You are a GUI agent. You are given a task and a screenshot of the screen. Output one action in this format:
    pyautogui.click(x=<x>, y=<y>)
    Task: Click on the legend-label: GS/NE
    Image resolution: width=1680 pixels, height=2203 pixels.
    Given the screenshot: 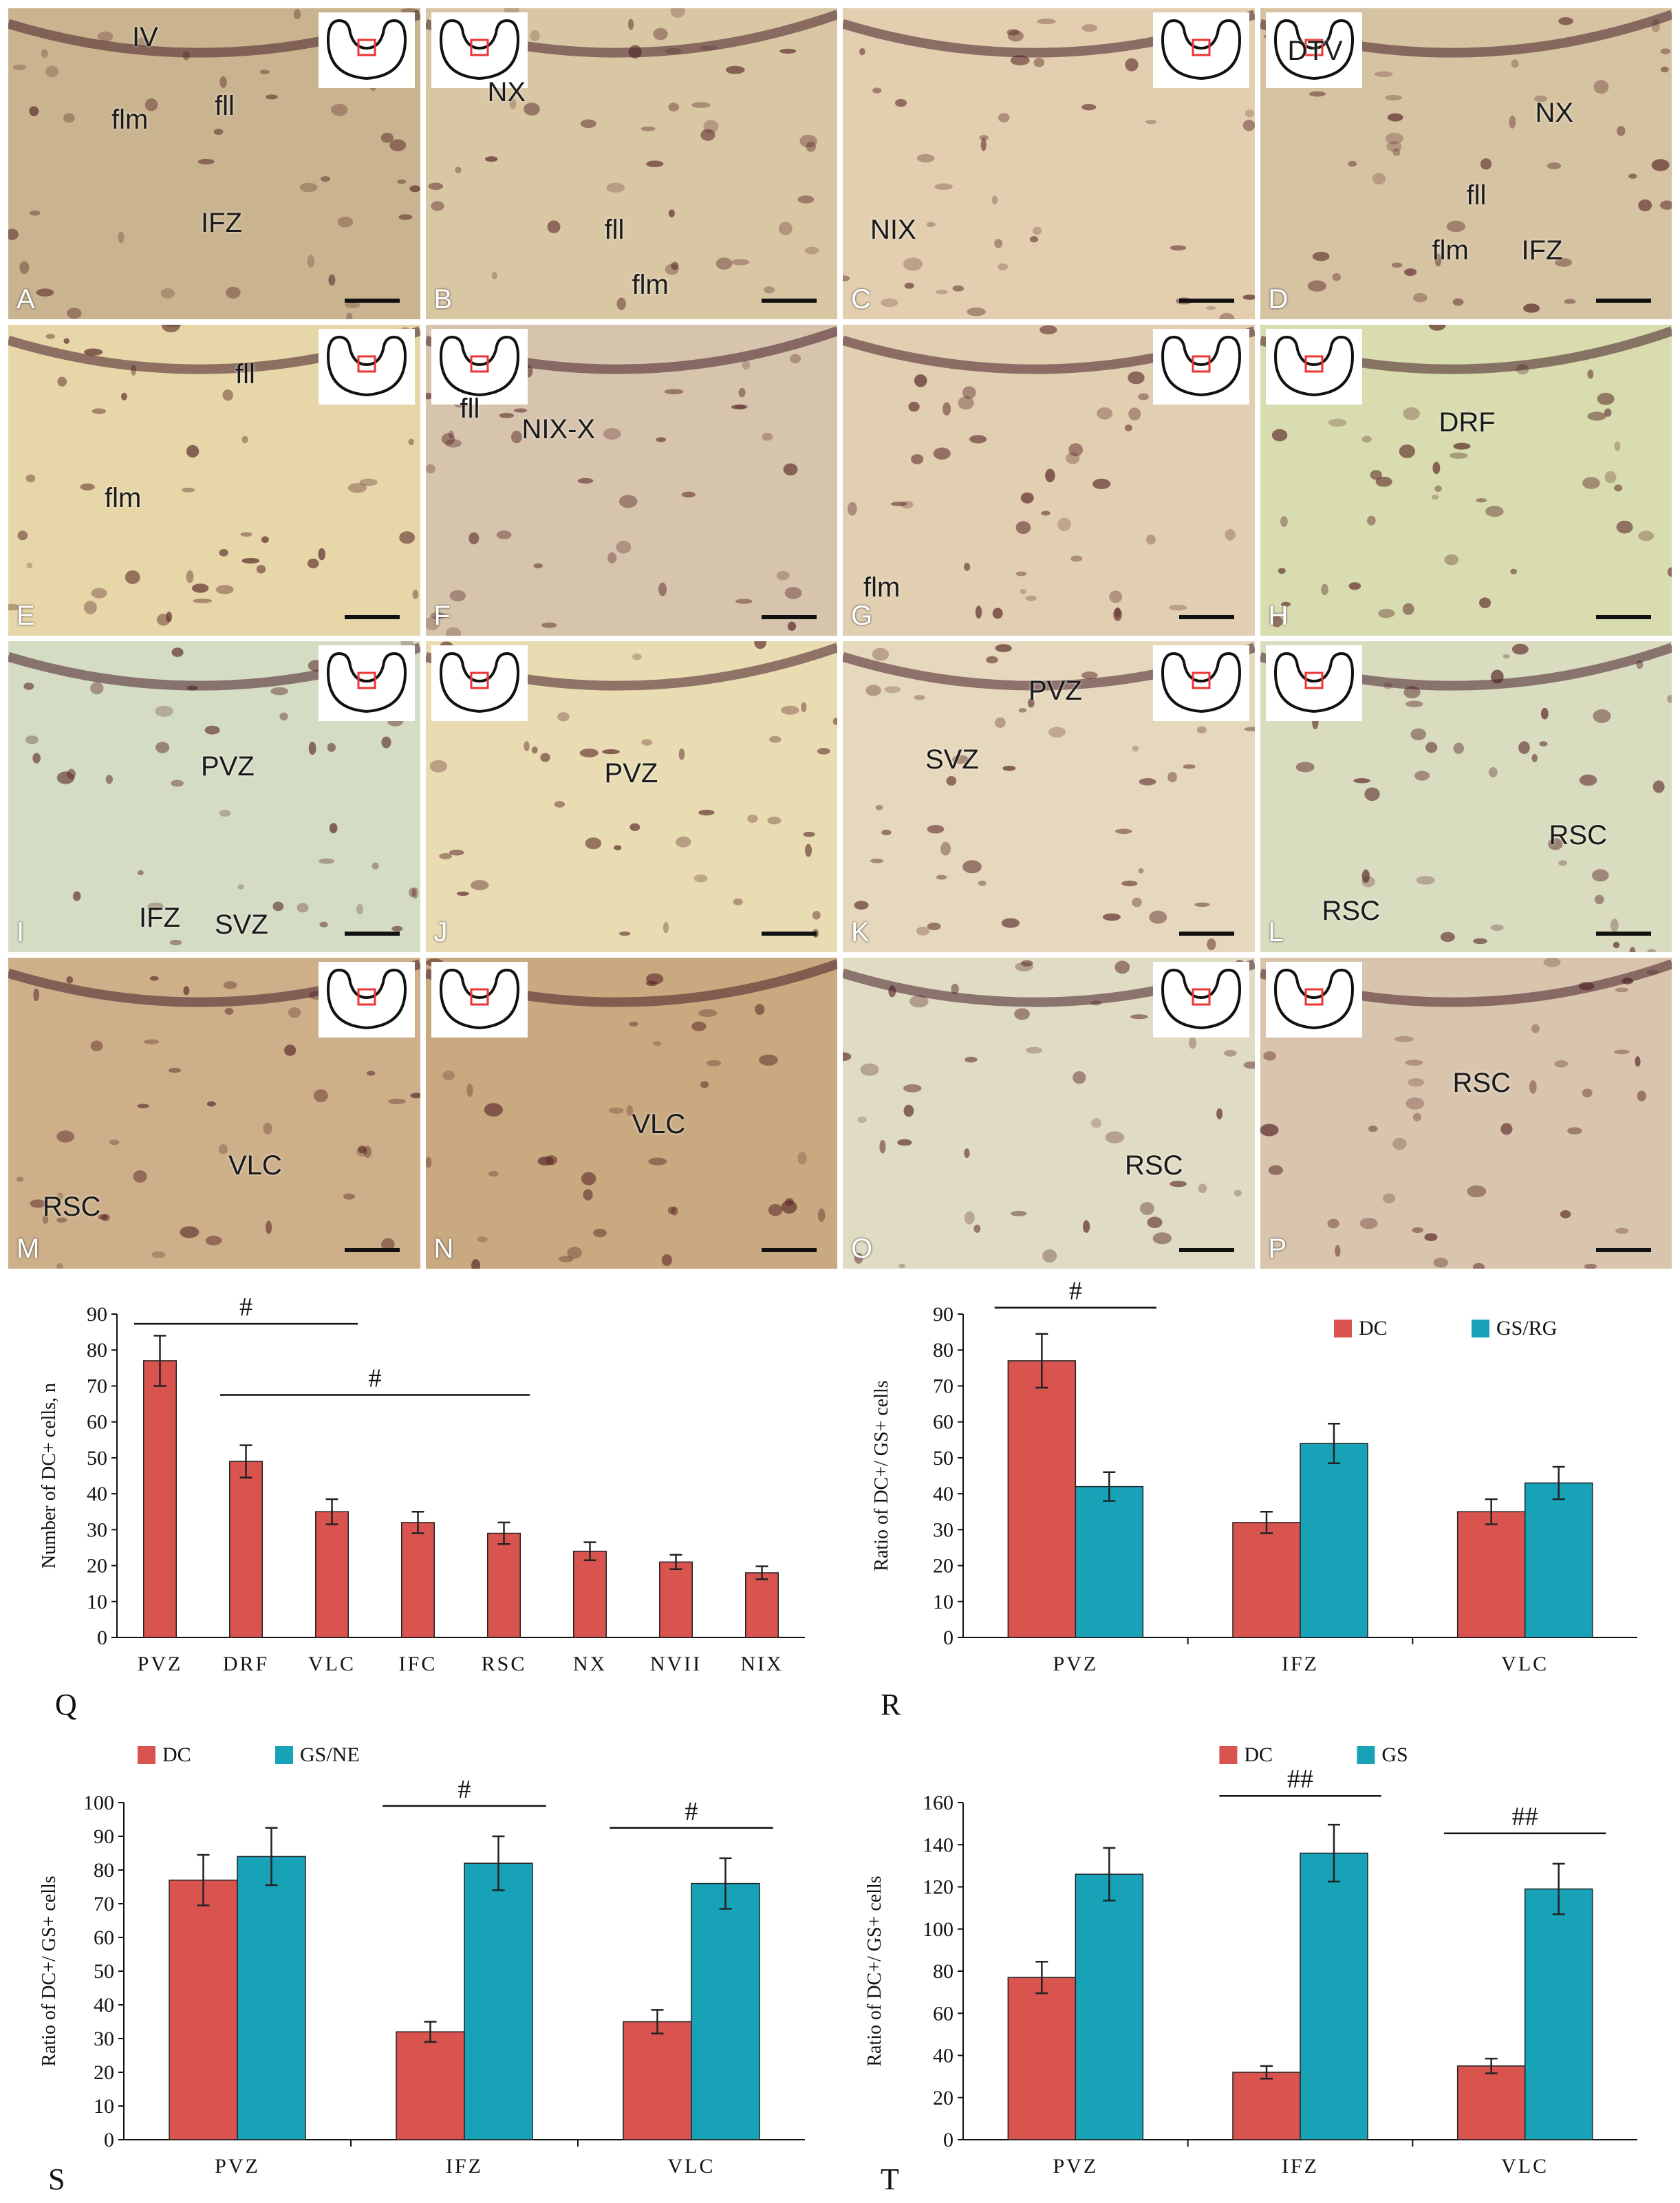 What is the action you would take?
    pyautogui.click(x=330, y=1754)
    